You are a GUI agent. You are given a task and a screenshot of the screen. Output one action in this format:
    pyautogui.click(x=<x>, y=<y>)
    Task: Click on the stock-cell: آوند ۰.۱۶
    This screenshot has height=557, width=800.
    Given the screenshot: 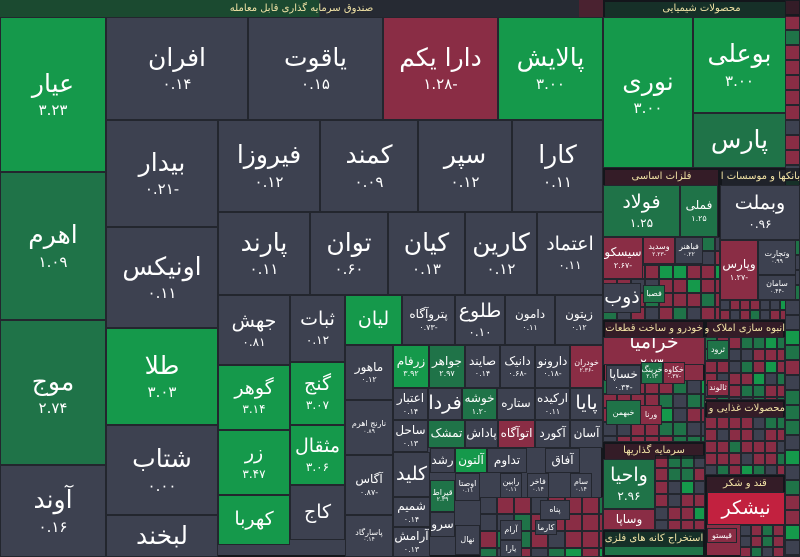 What is the action you would take?
    pyautogui.click(x=53, y=511)
    